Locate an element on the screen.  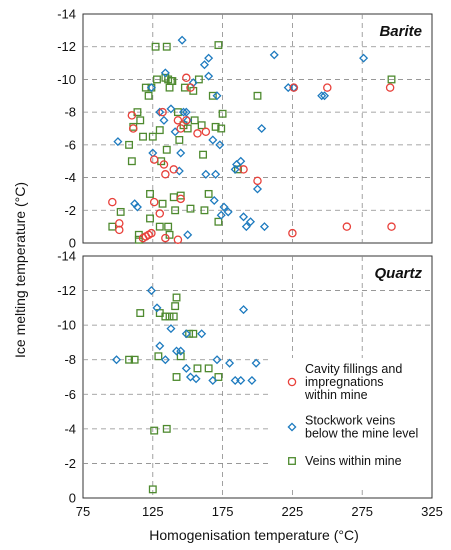
legend-background is located at coordinates (350, 423).